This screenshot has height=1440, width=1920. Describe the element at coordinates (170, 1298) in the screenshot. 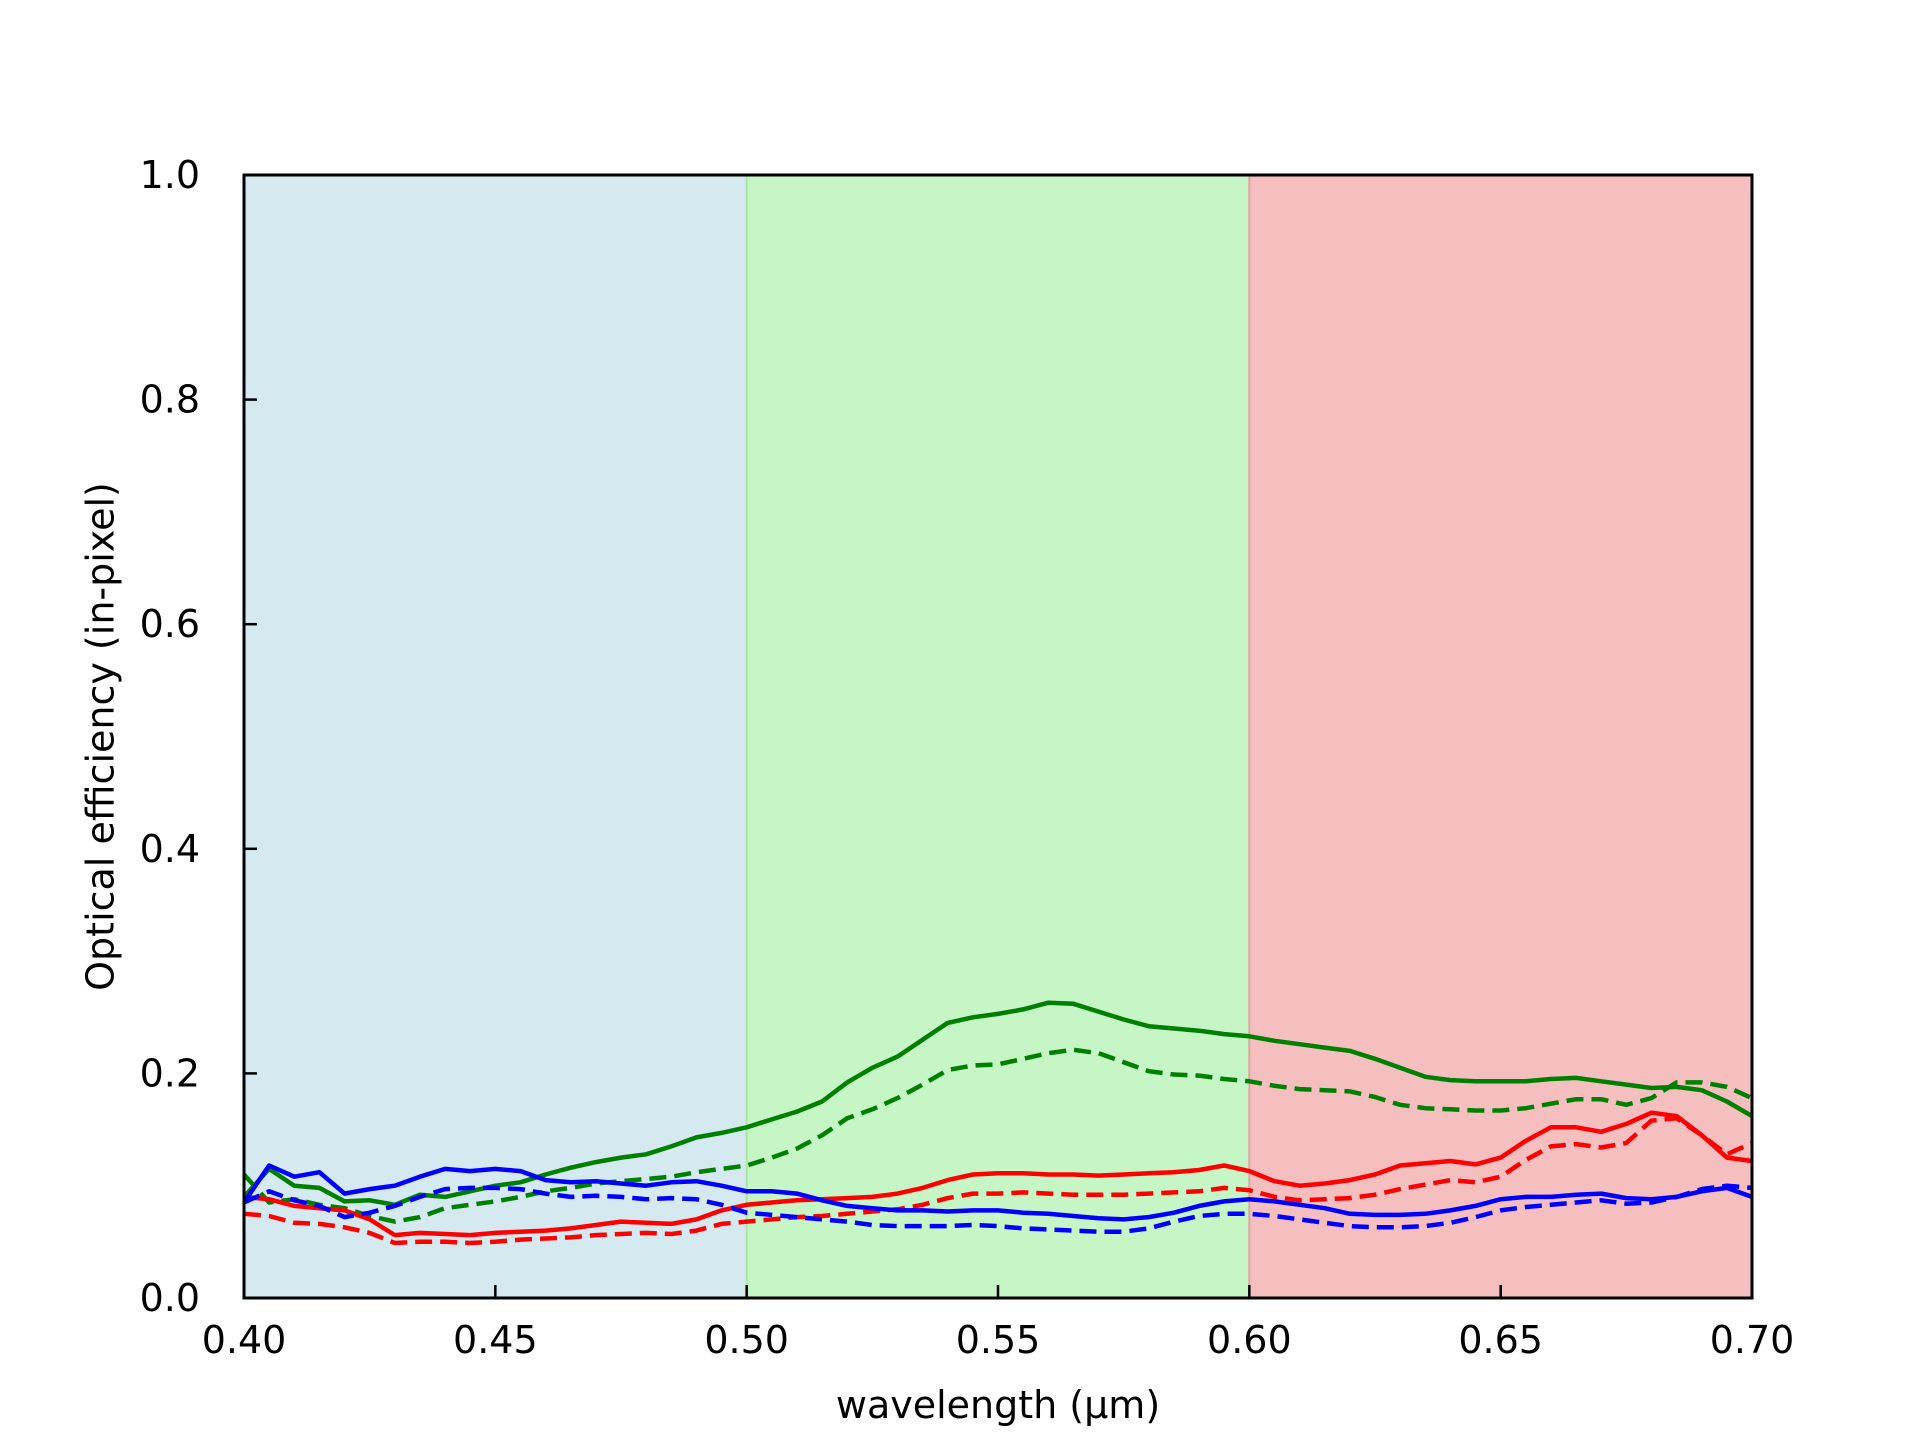

I see `y-tick-label: 0.0` at that location.